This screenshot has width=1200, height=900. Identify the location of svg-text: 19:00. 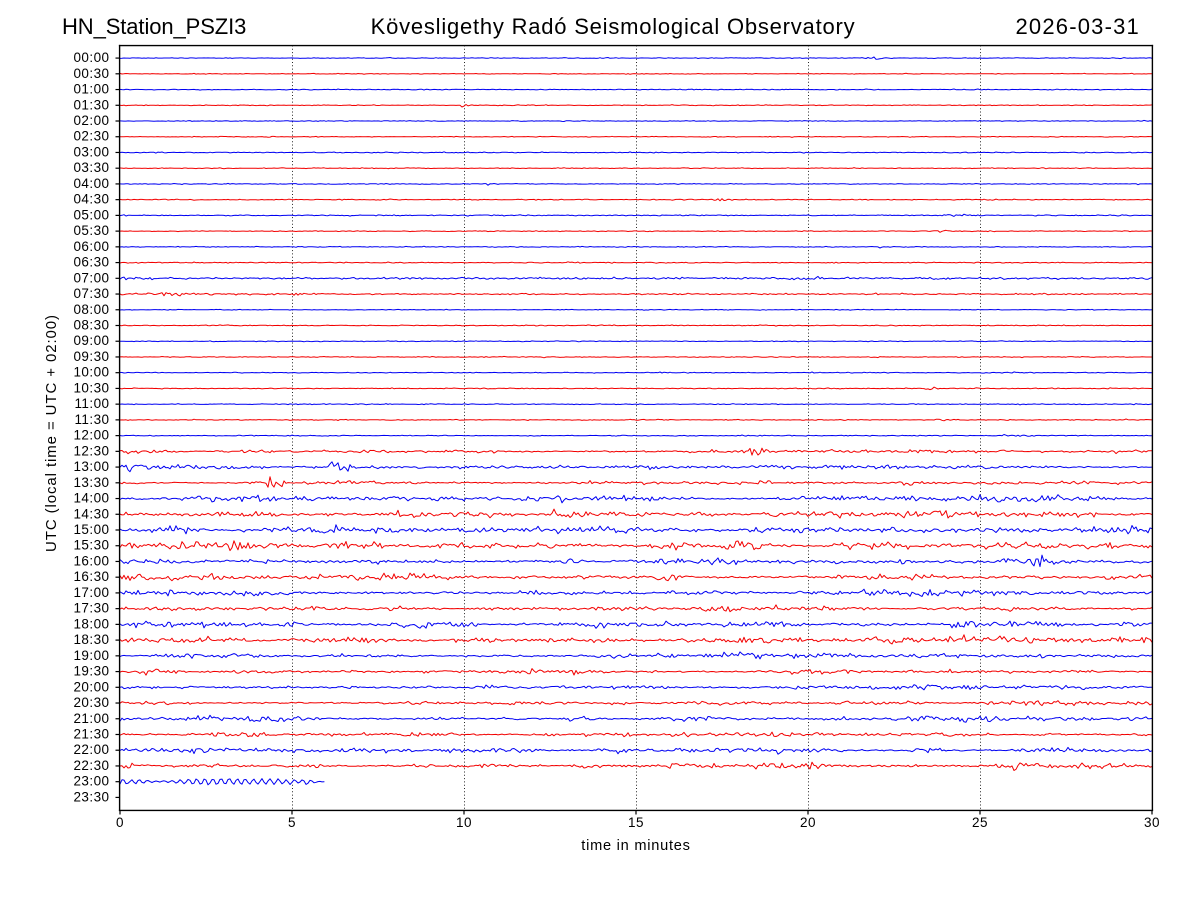
(91, 655).